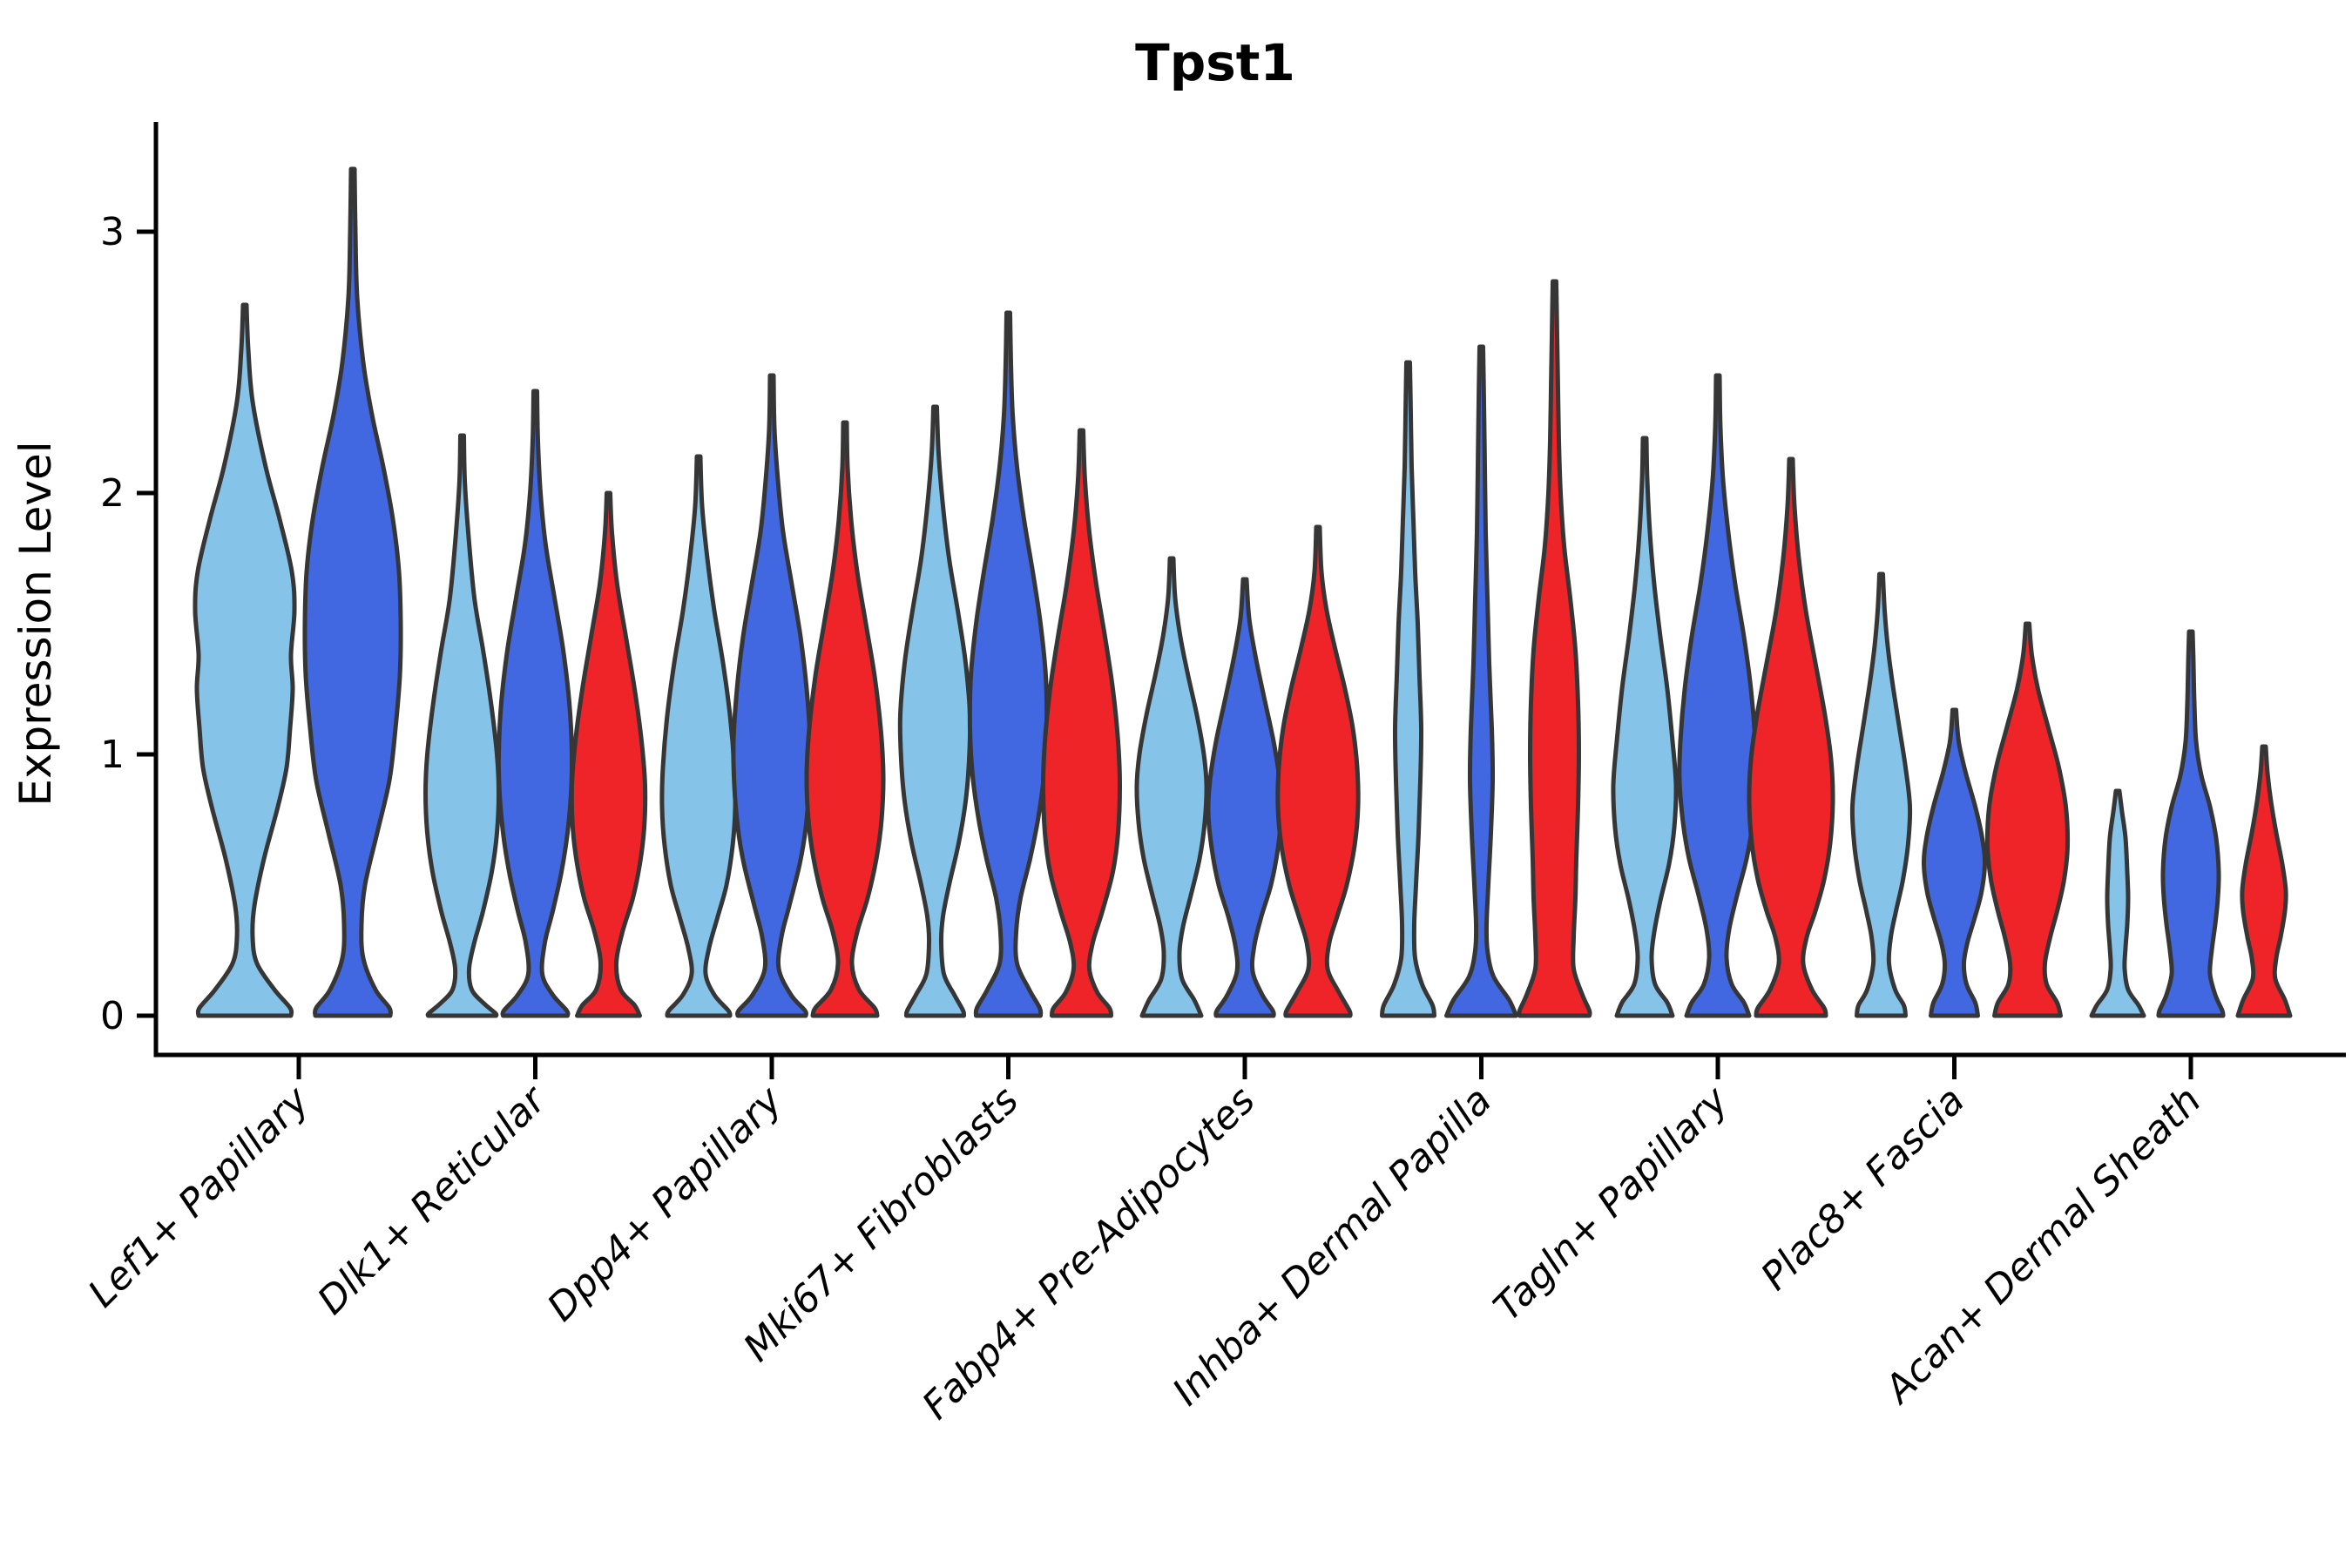 The image size is (2352, 1568). I want to click on violin-inhba-light-blue, so click(1408, 689).